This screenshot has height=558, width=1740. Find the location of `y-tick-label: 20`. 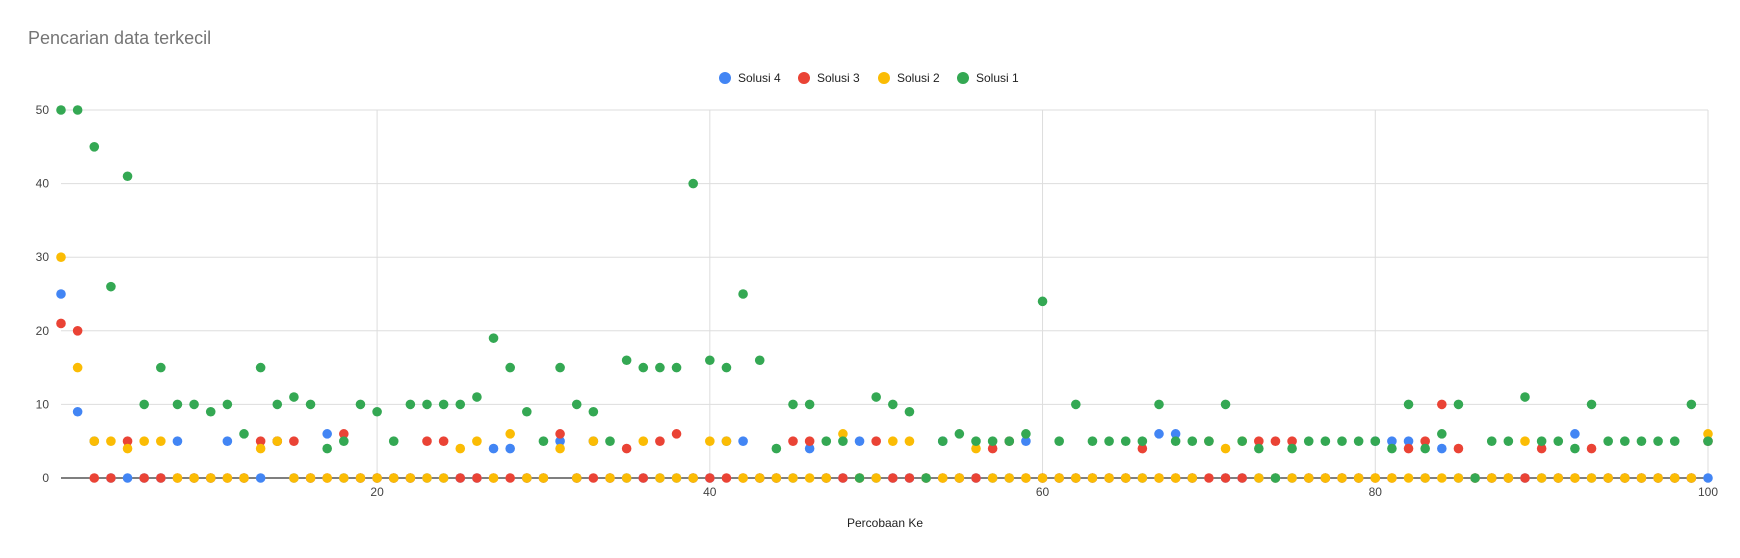

y-tick-label: 20 is located at coordinates (43, 331).